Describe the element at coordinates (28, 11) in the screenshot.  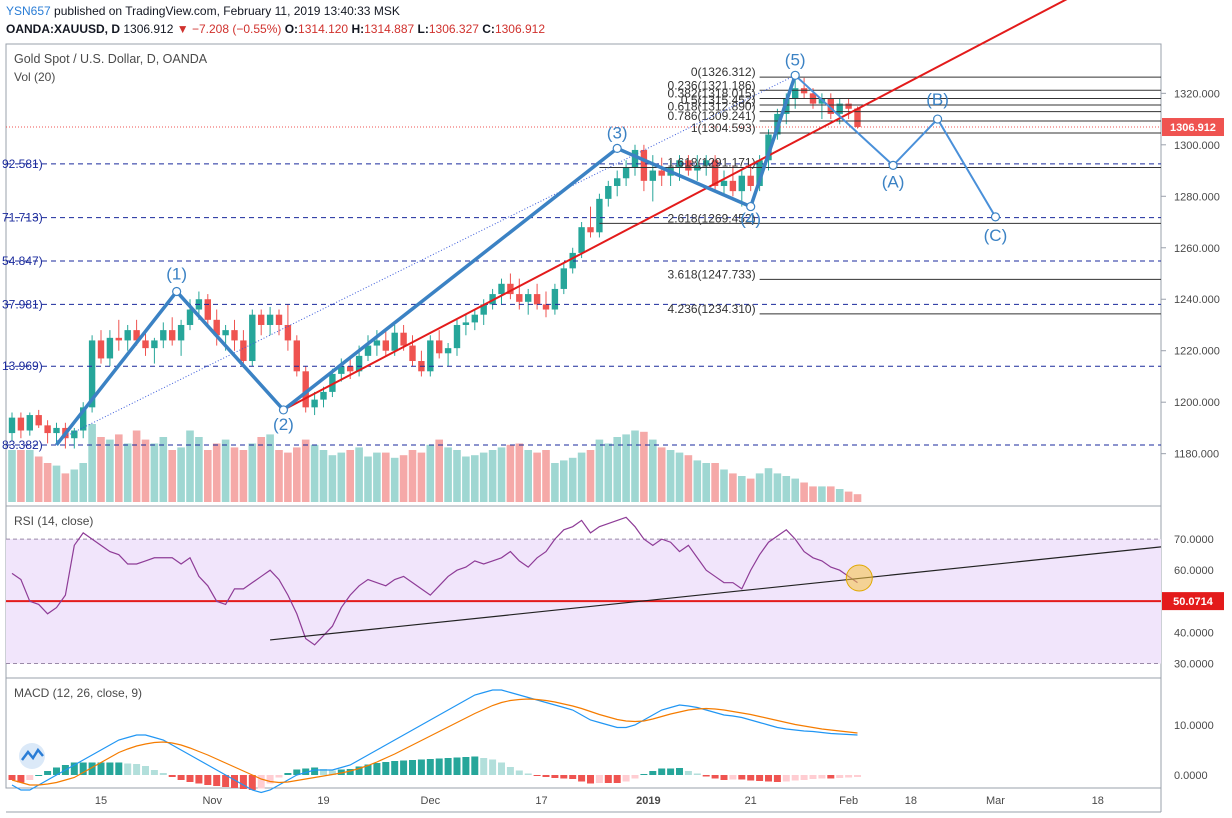
I see `author-link: YSN657` at that location.